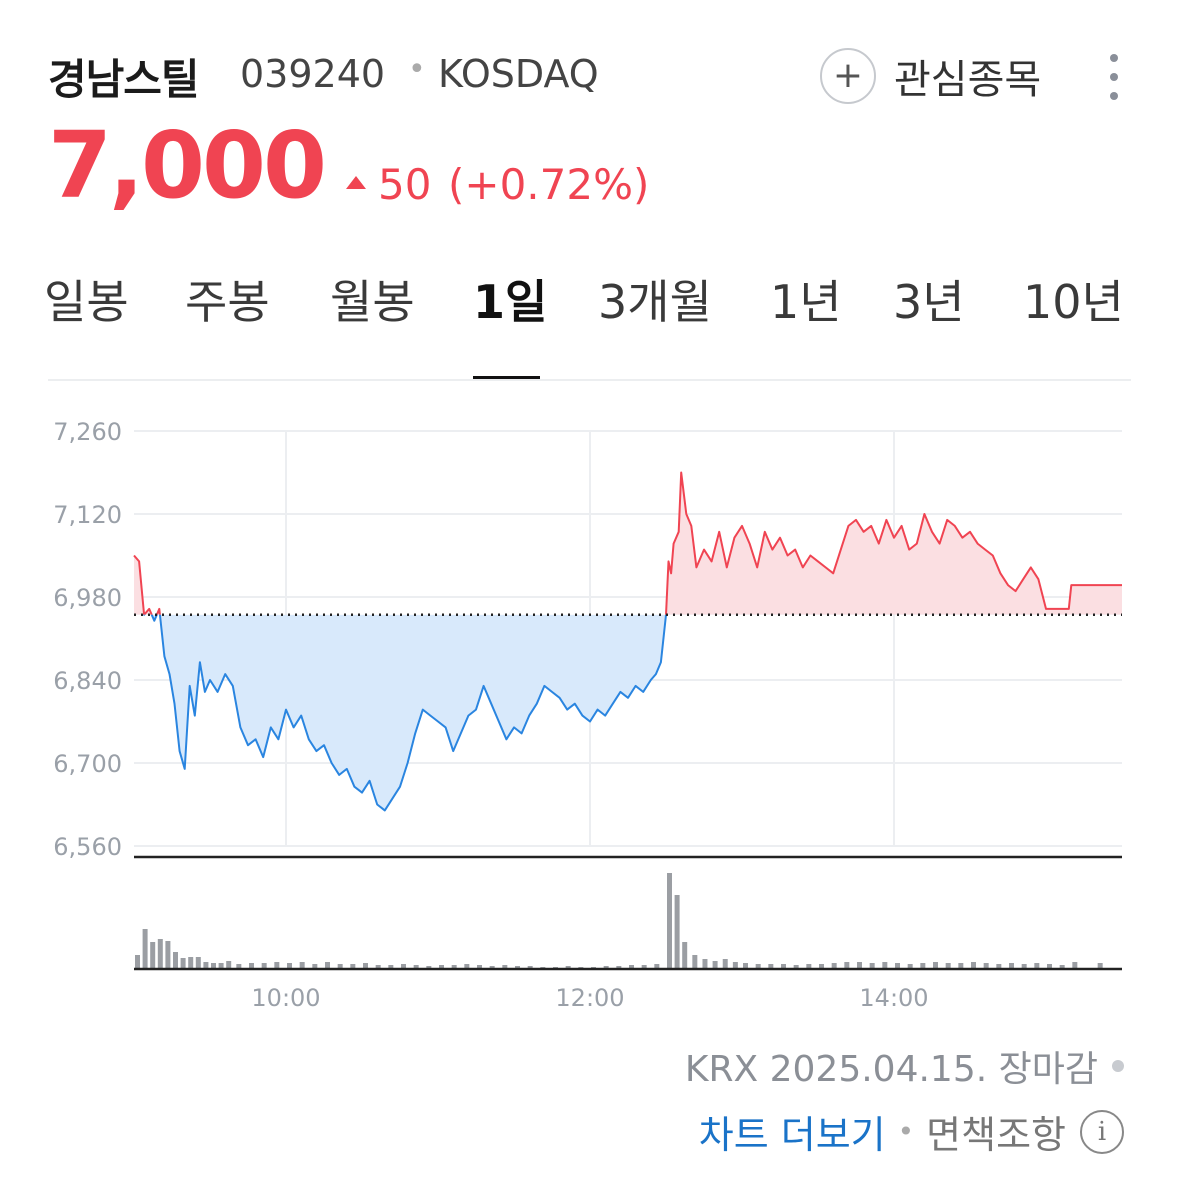 The width and height of the screenshot is (1179, 1179). Describe the element at coordinates (792, 1135) in the screenshot. I see `more-chart-link: 차트 더보기` at that location.